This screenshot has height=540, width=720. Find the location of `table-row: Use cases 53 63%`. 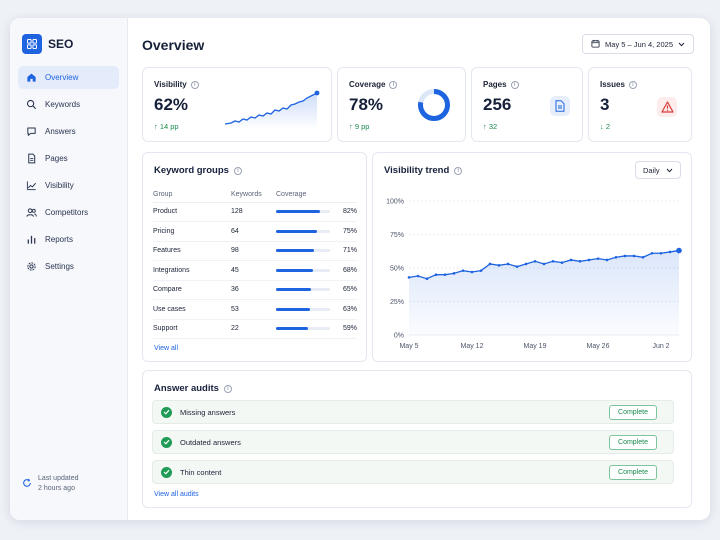

table-row: Use cases 53 63% is located at coordinates (255, 309).